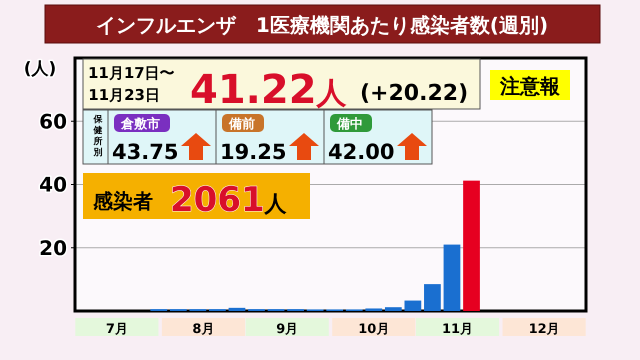 Image resolution: width=640 pixels, height=360 pixels. What do you see at coordinates (458, 329) in the screenshot?
I see `x-tick-label: 11月` at bounding box center [458, 329].